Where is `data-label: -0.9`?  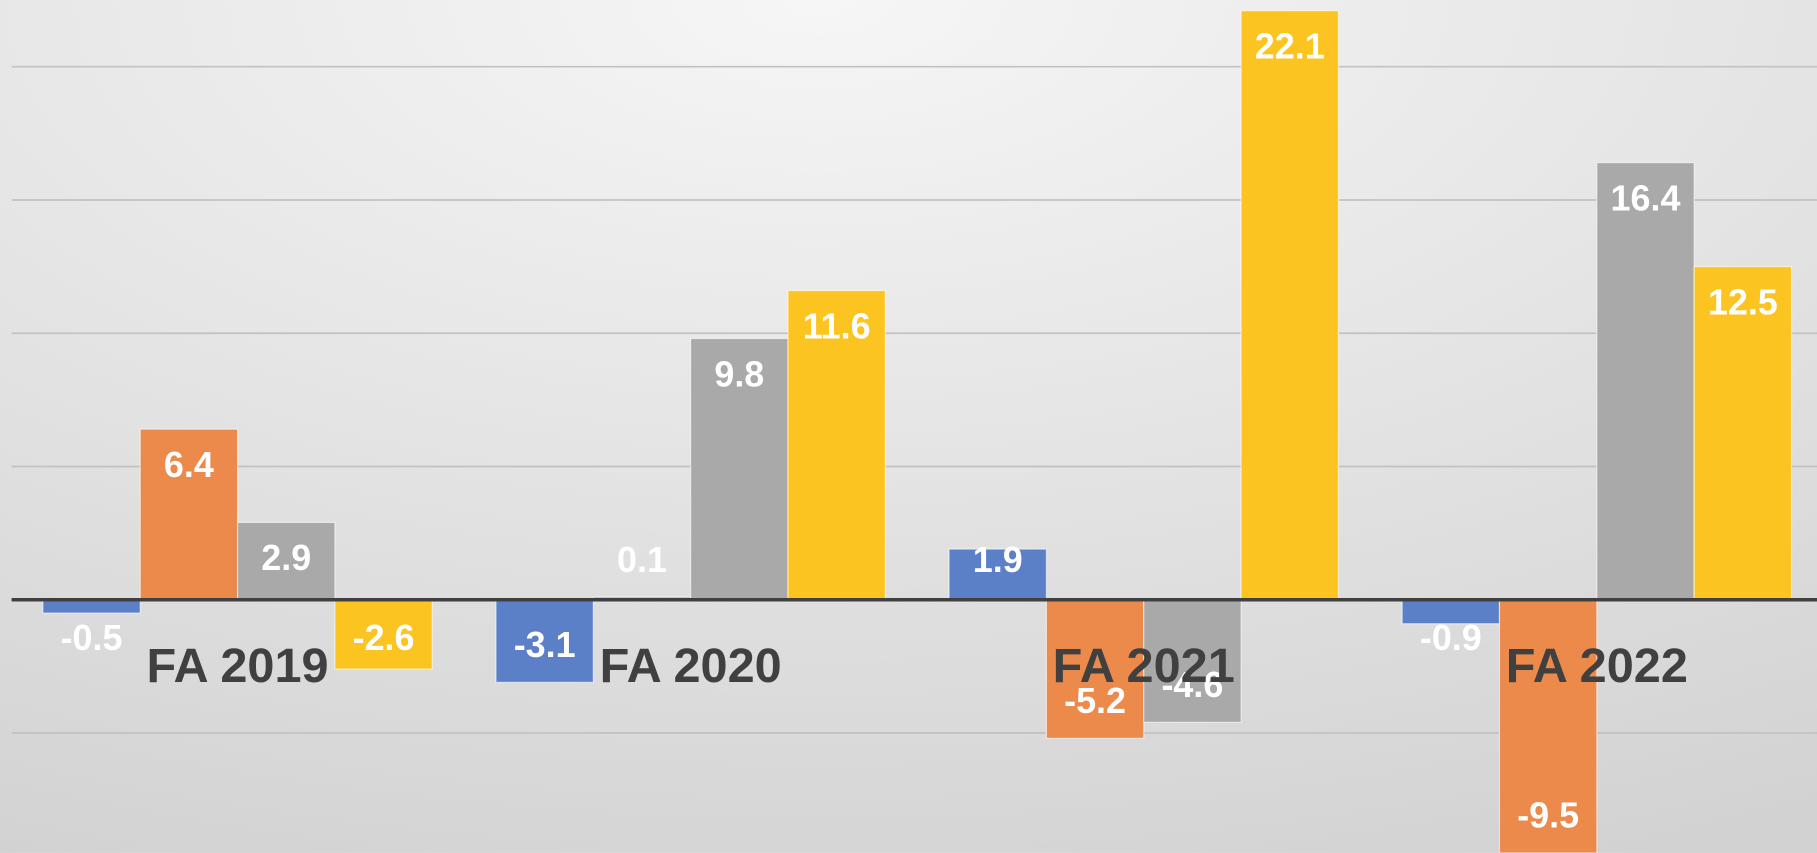
data-label: -0.9 is located at coordinates (1451, 637).